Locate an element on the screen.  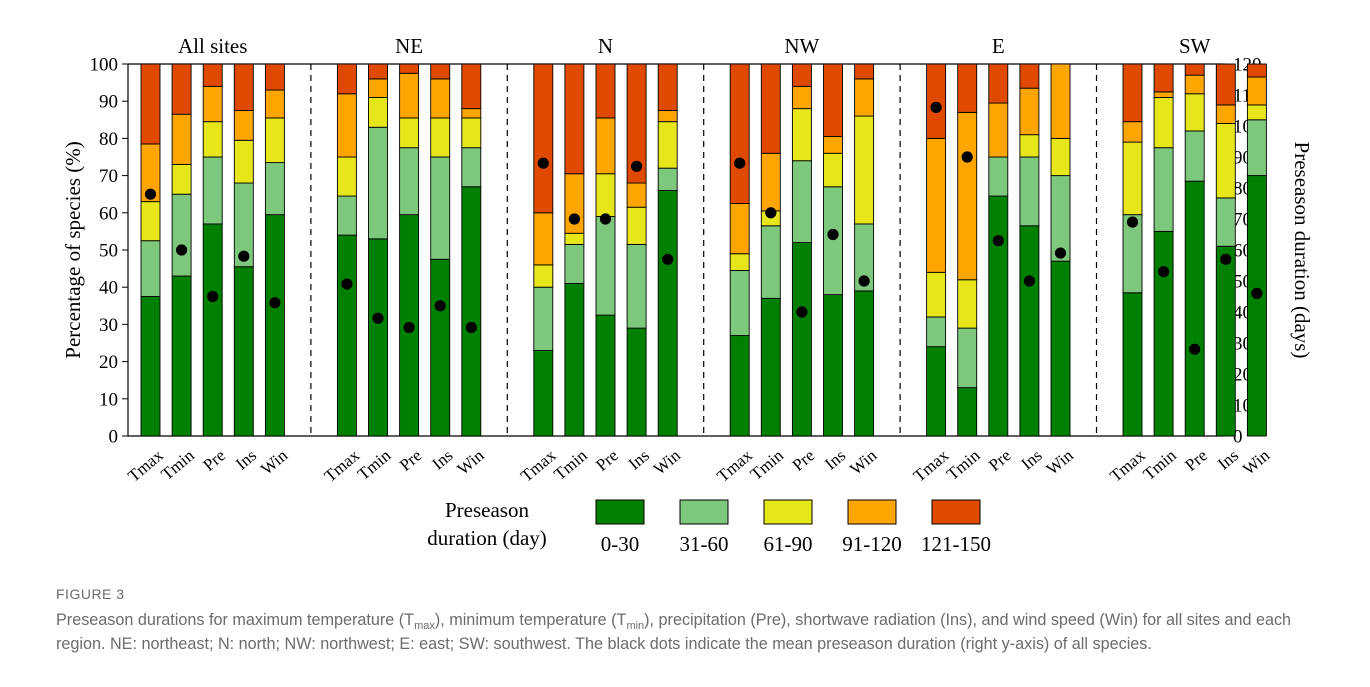
group-title: NE is located at coordinates (409, 46).